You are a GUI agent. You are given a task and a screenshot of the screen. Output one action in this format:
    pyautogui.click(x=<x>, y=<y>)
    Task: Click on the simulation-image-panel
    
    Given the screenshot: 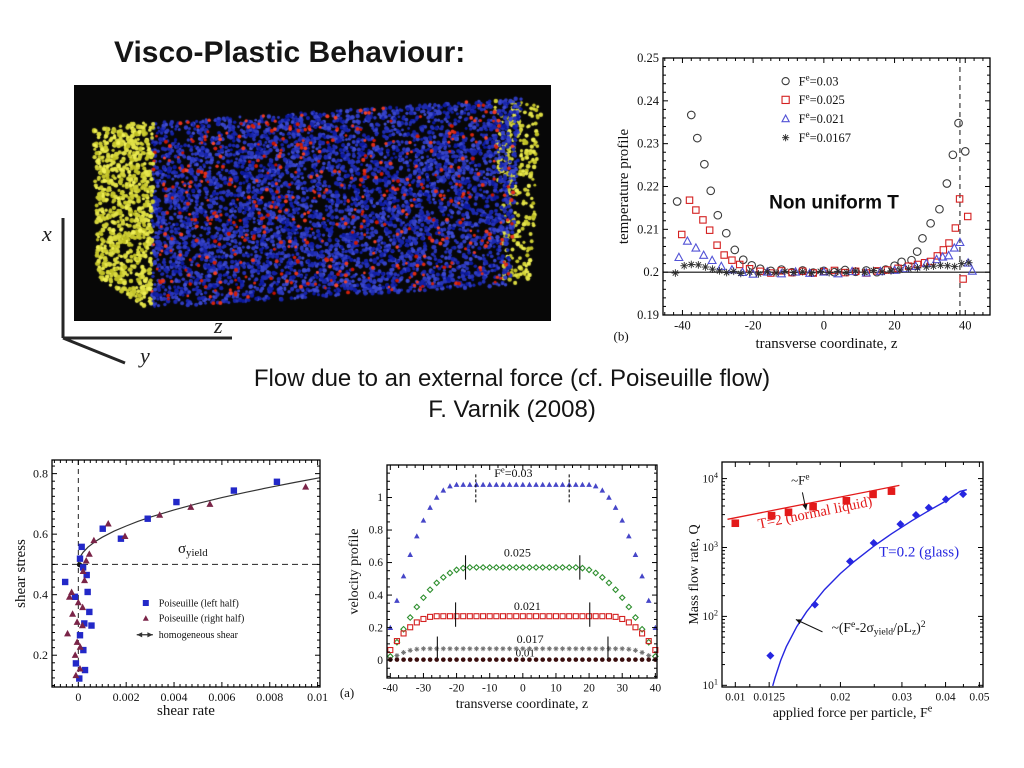 What is the action you would take?
    pyautogui.click(x=312, y=203)
    